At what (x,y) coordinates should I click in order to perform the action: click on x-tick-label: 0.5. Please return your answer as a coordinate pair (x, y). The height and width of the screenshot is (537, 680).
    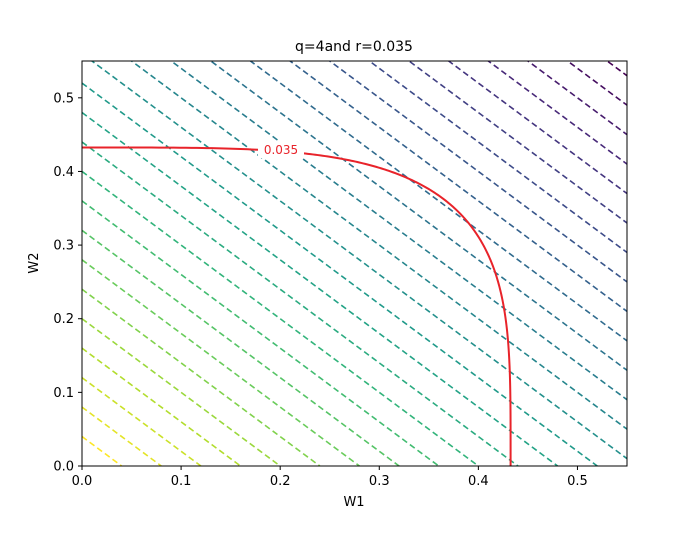
    Looking at the image, I should click on (577, 481).